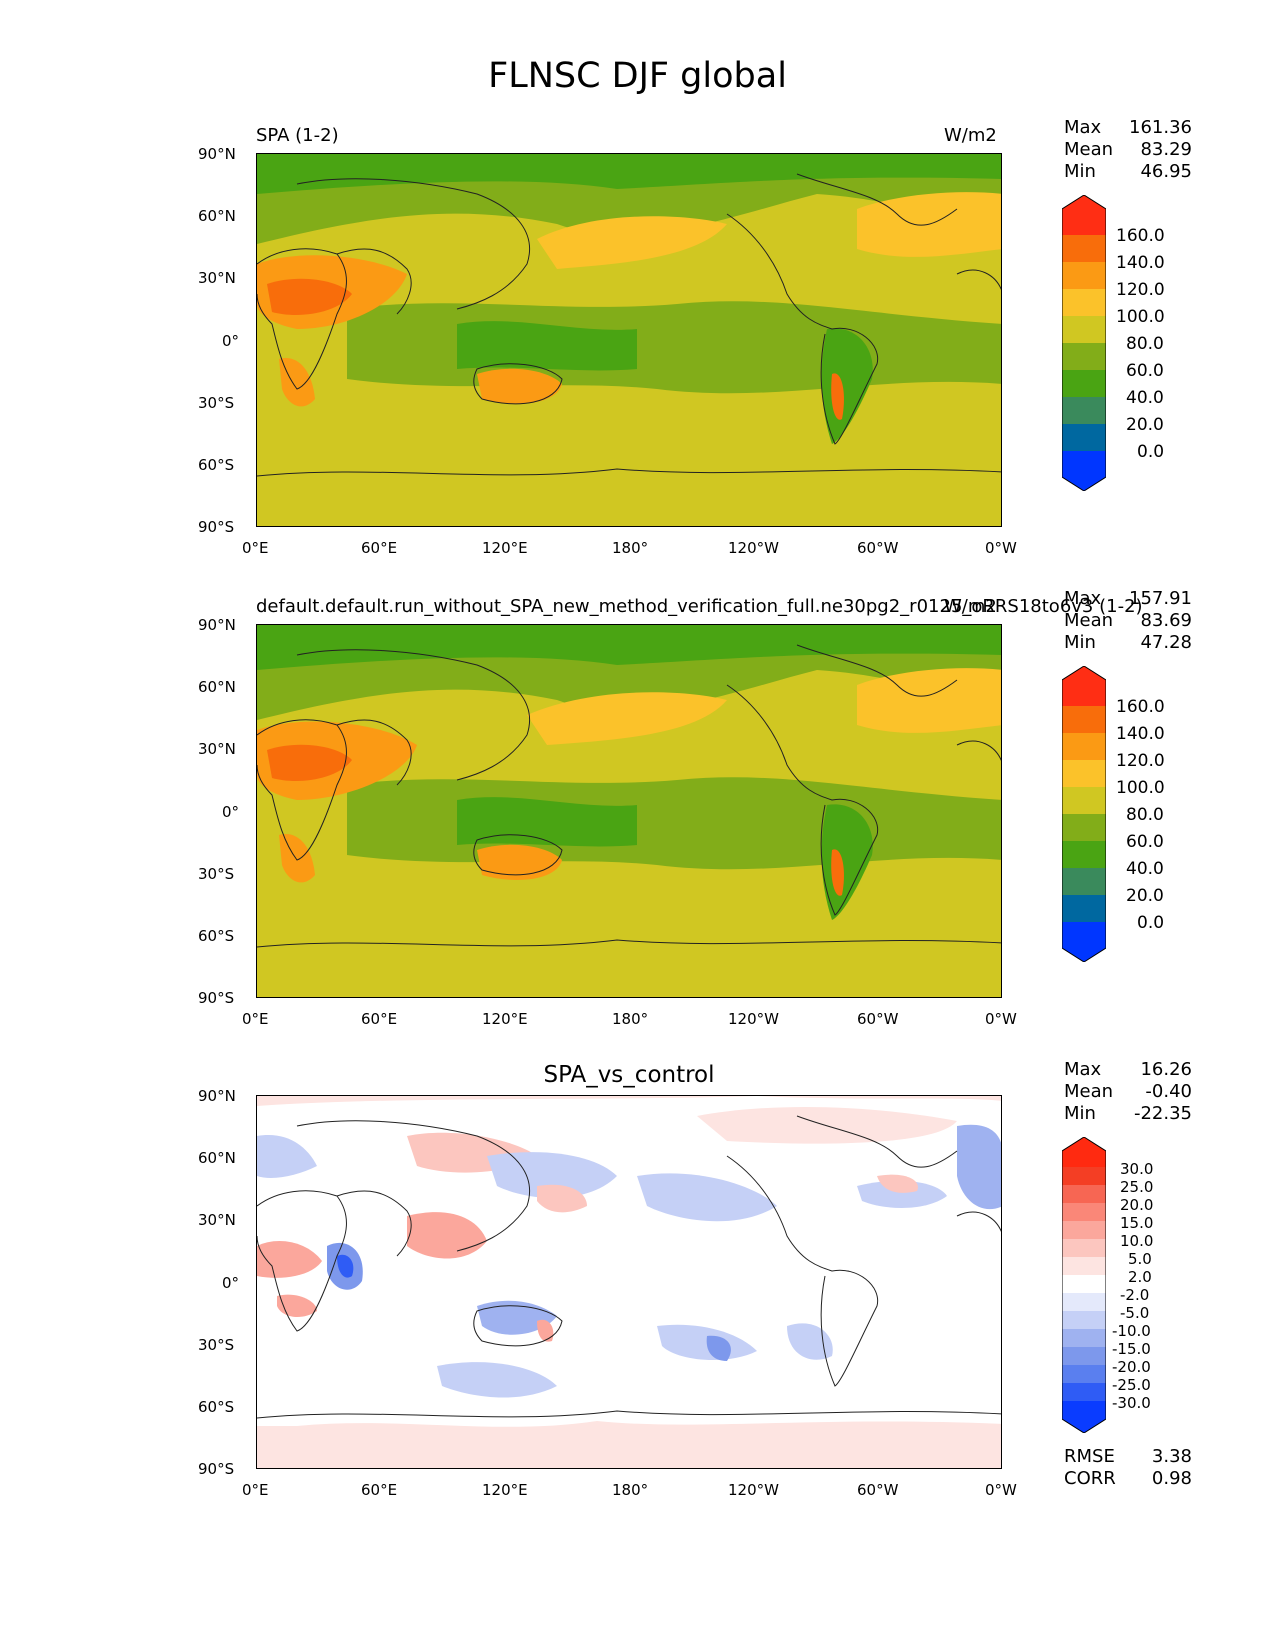 The image size is (1275, 1650). Describe the element at coordinates (1084, 343) in the screenshot. I see `panel1-colorbar` at that location.